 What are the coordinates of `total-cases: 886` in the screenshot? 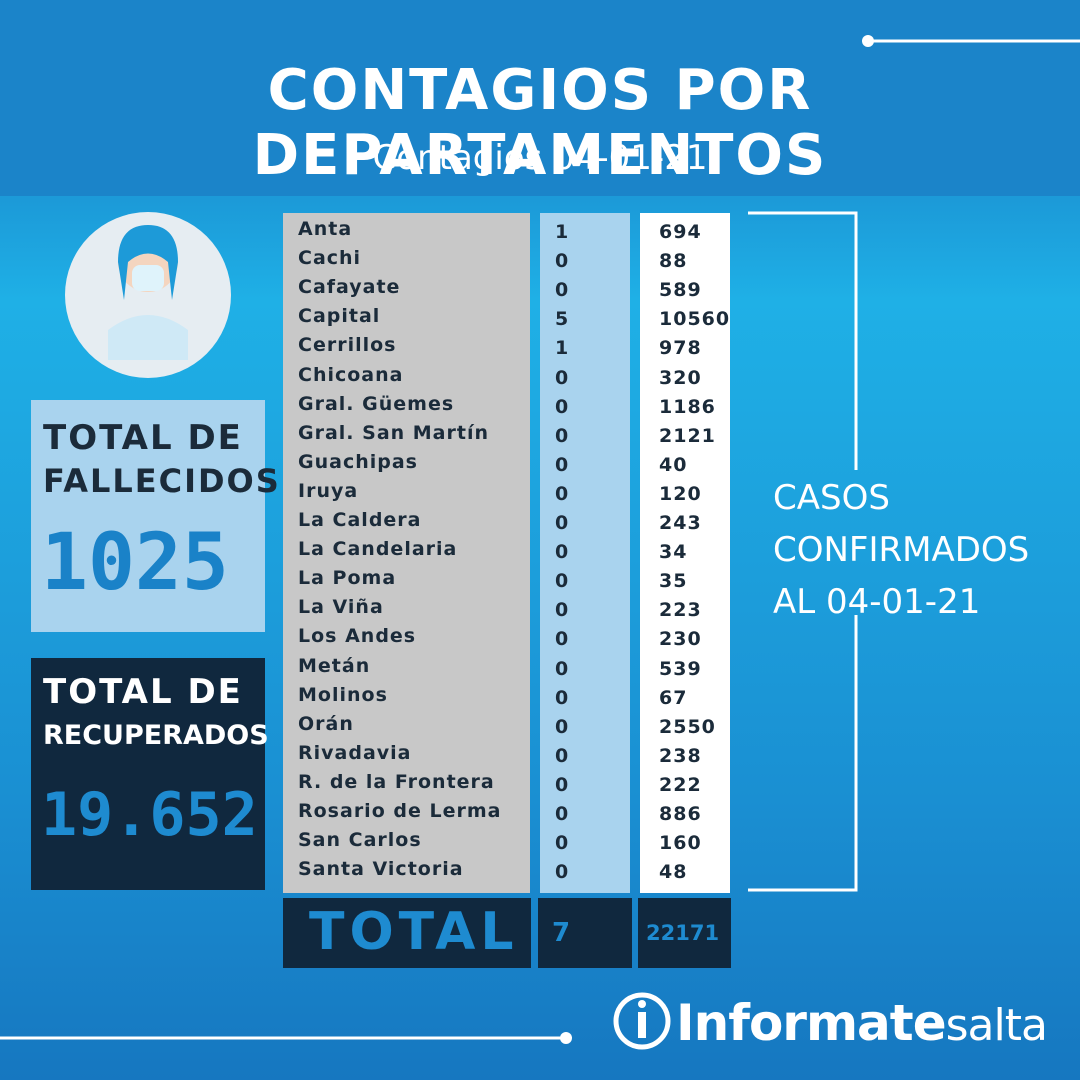 It's located at (680, 814).